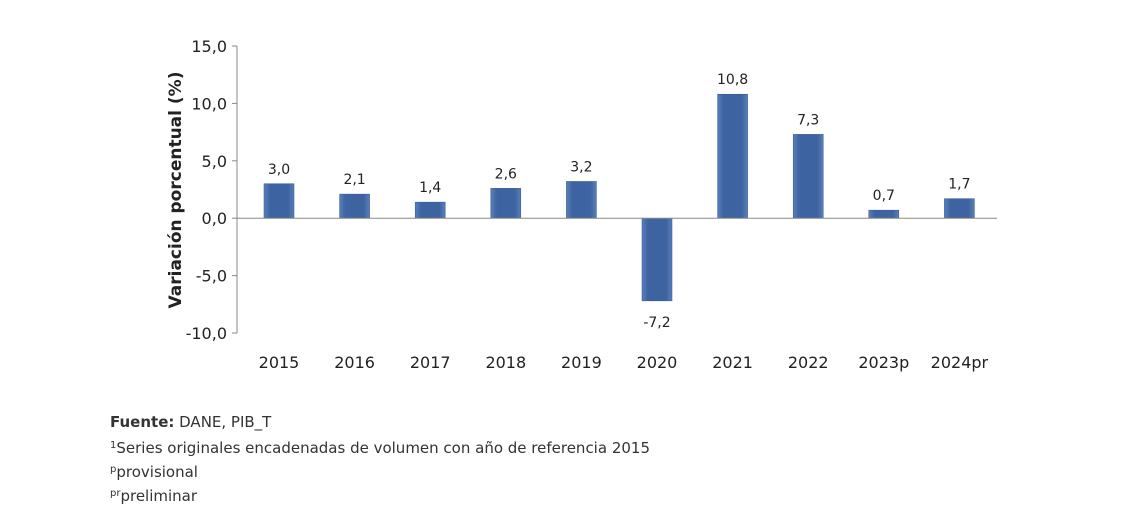  Describe the element at coordinates (960, 362) in the screenshot. I see `x-tick-label: 2024pr` at that location.